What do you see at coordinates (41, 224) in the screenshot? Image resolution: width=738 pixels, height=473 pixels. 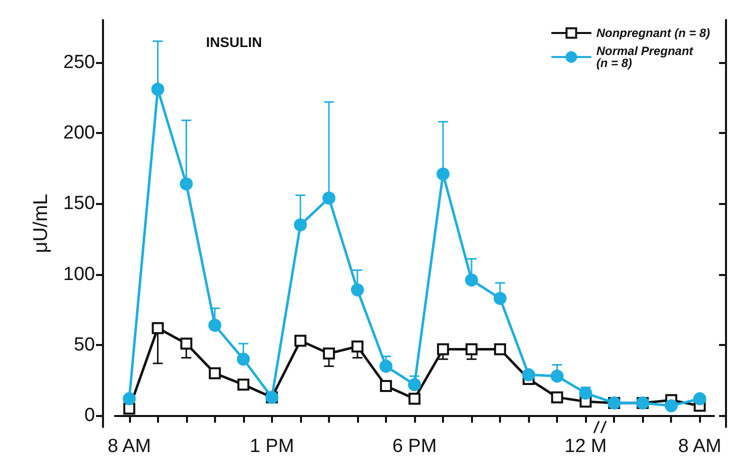 I see `y-axis-title: μU/mL` at bounding box center [41, 224].